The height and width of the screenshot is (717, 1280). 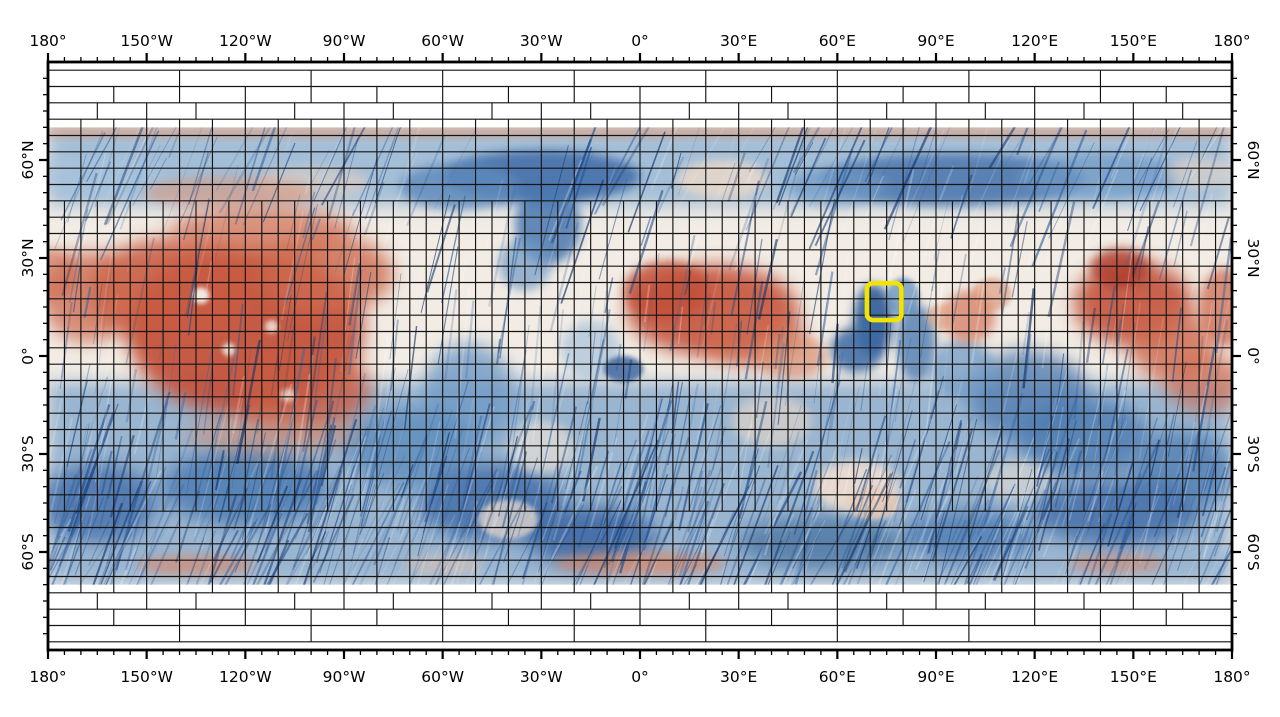 I want to click on lon-tick-label-top: 120°W, so click(x=245, y=41).